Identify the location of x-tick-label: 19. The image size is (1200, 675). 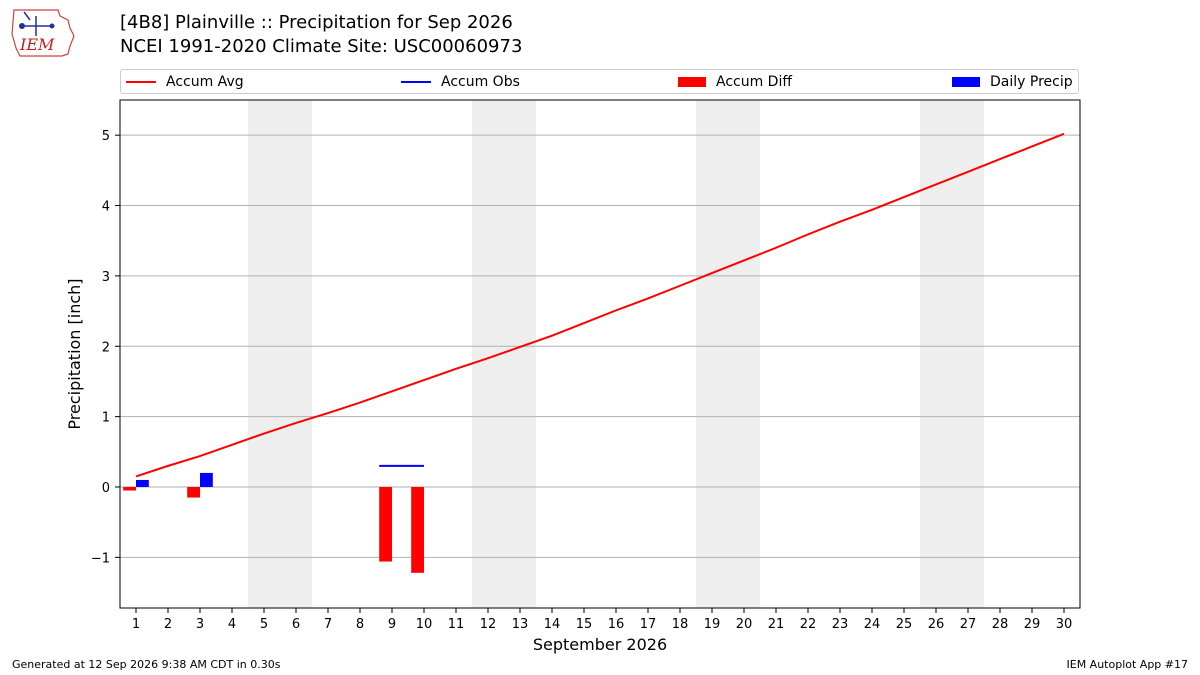
(712, 624).